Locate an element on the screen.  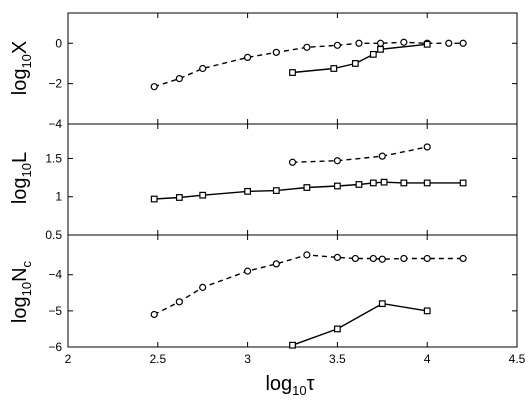
x-tick-label: 3 is located at coordinates (247, 359).